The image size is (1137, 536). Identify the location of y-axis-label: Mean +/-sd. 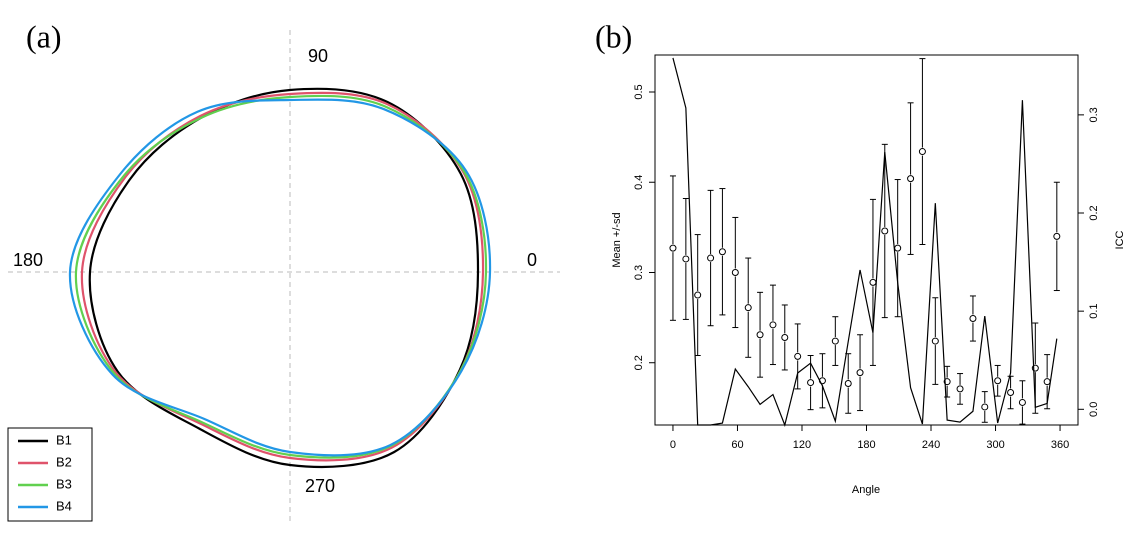
(617, 239).